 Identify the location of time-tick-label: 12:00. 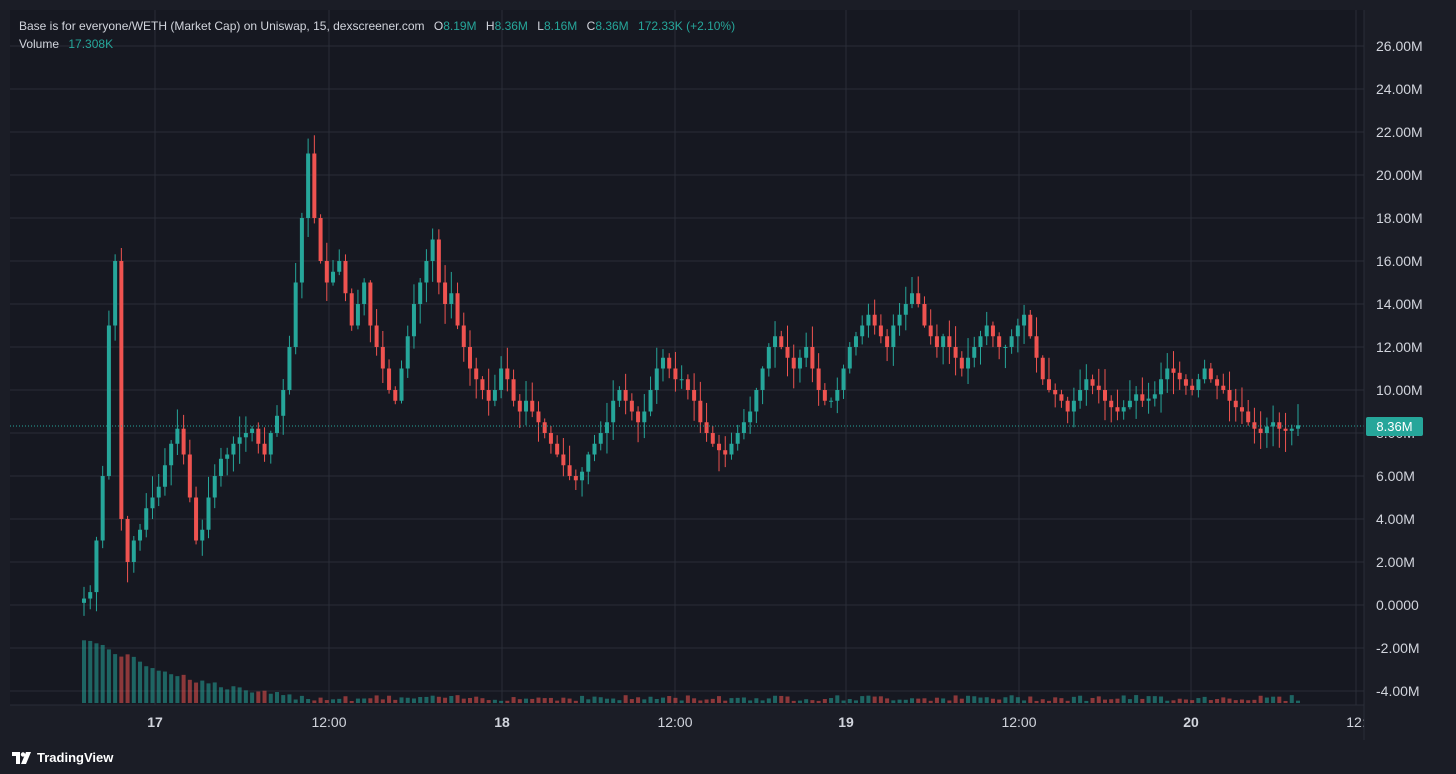
(674, 722).